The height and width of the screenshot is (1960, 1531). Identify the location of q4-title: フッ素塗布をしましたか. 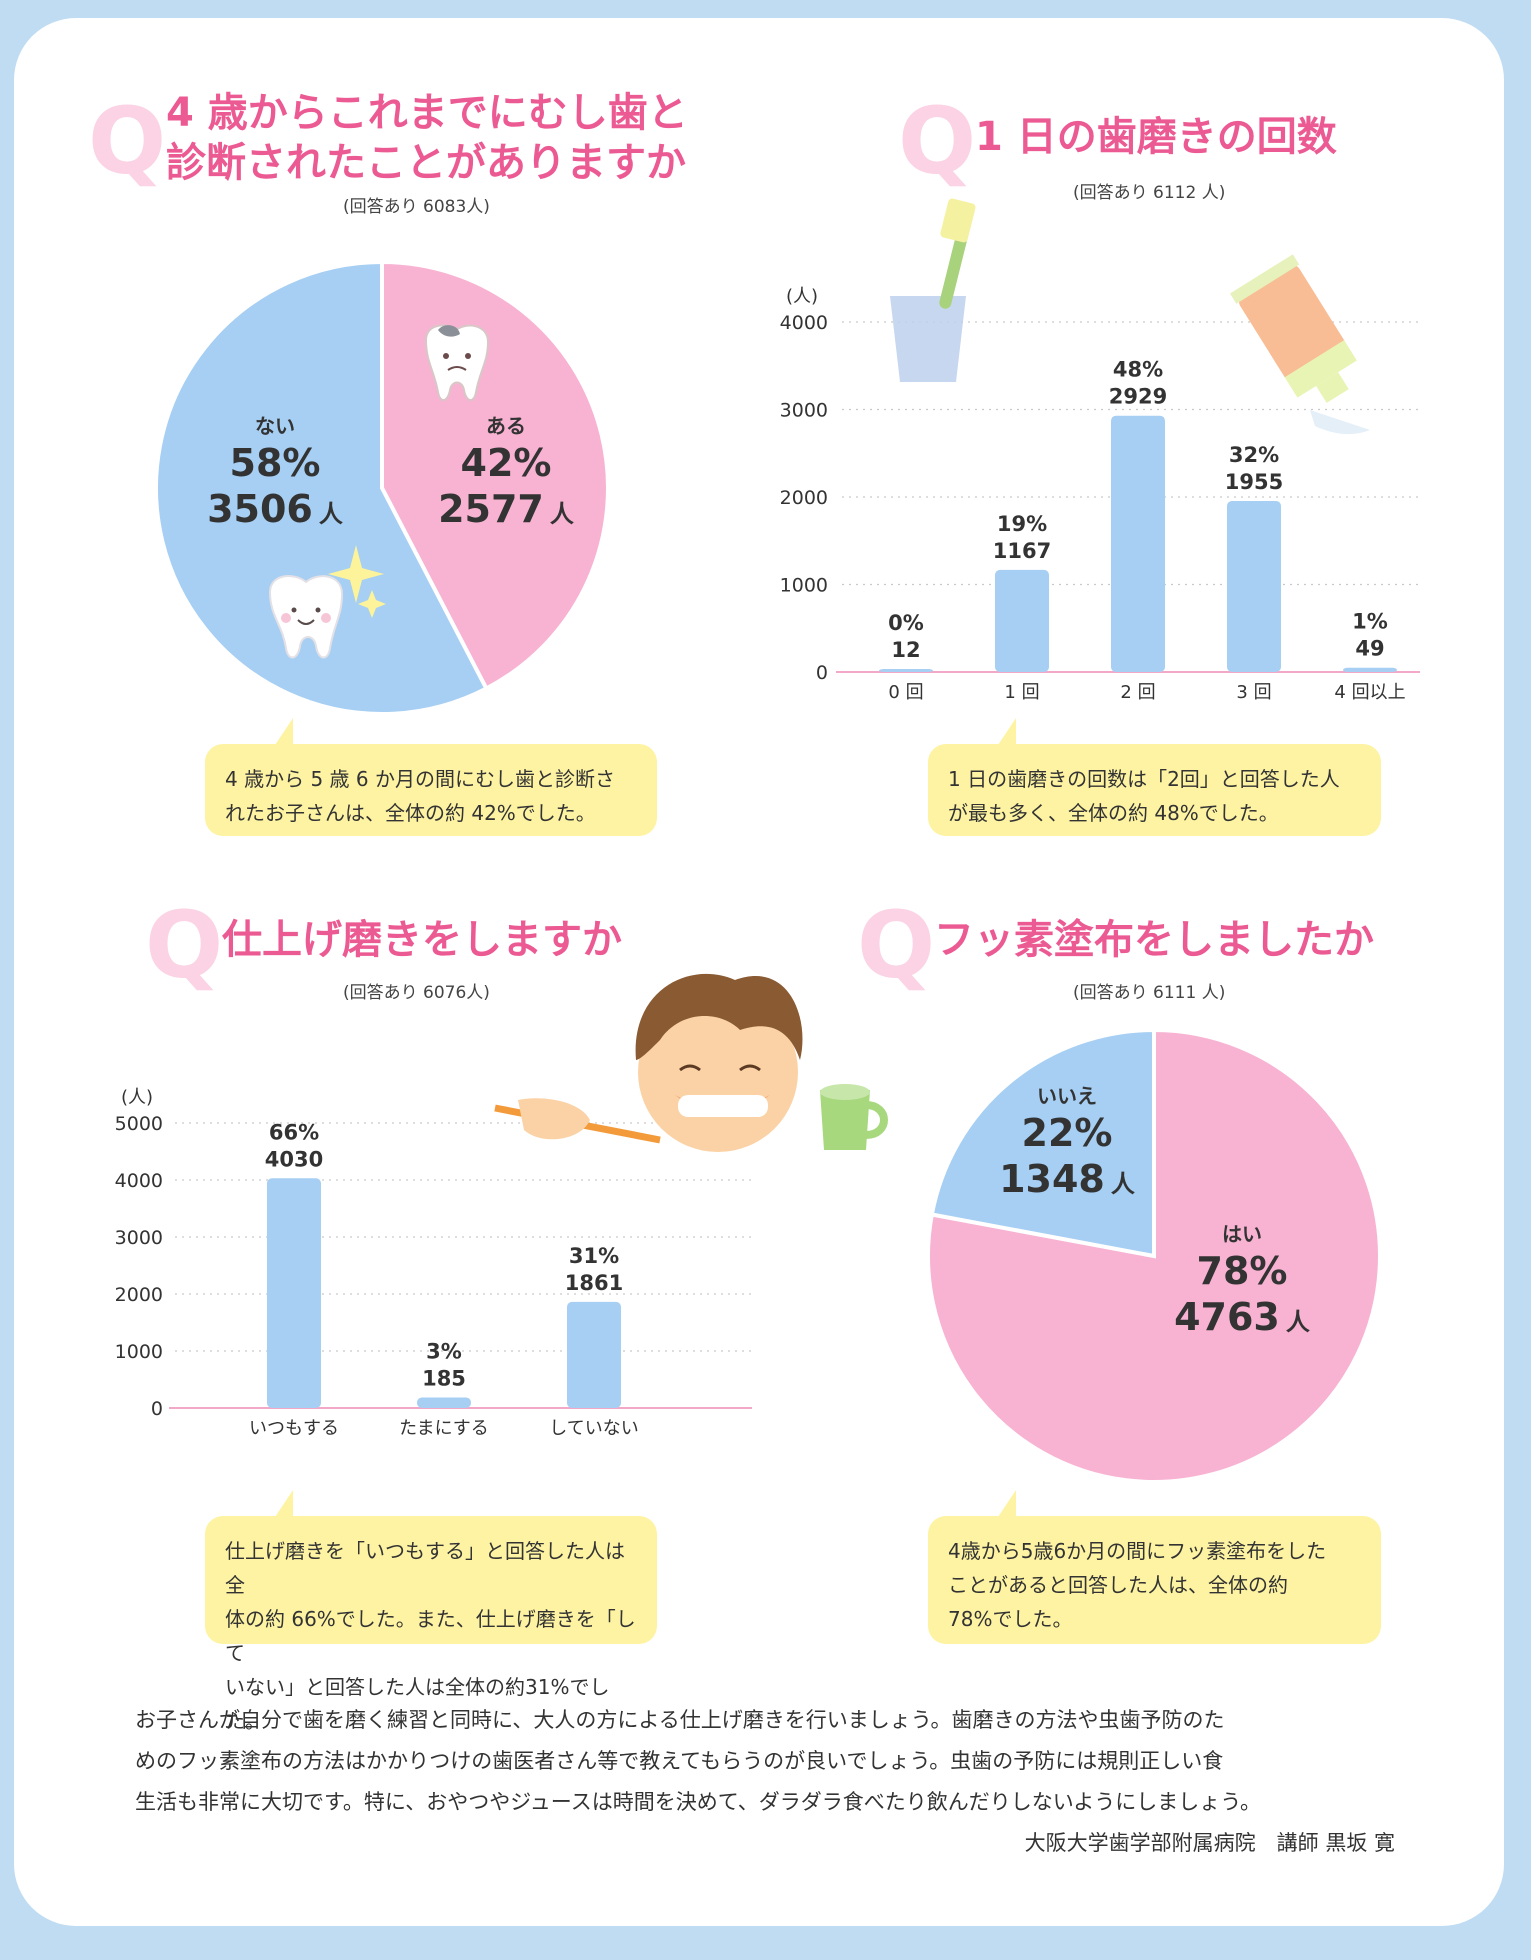
(1154, 940).